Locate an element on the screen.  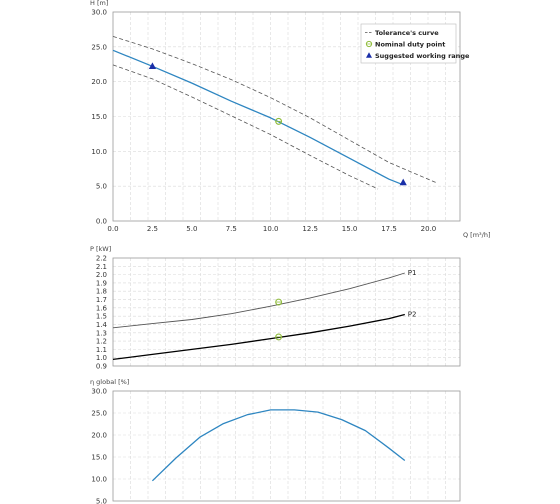
y-tick-label: 1.9 is located at coordinates (101, 283).